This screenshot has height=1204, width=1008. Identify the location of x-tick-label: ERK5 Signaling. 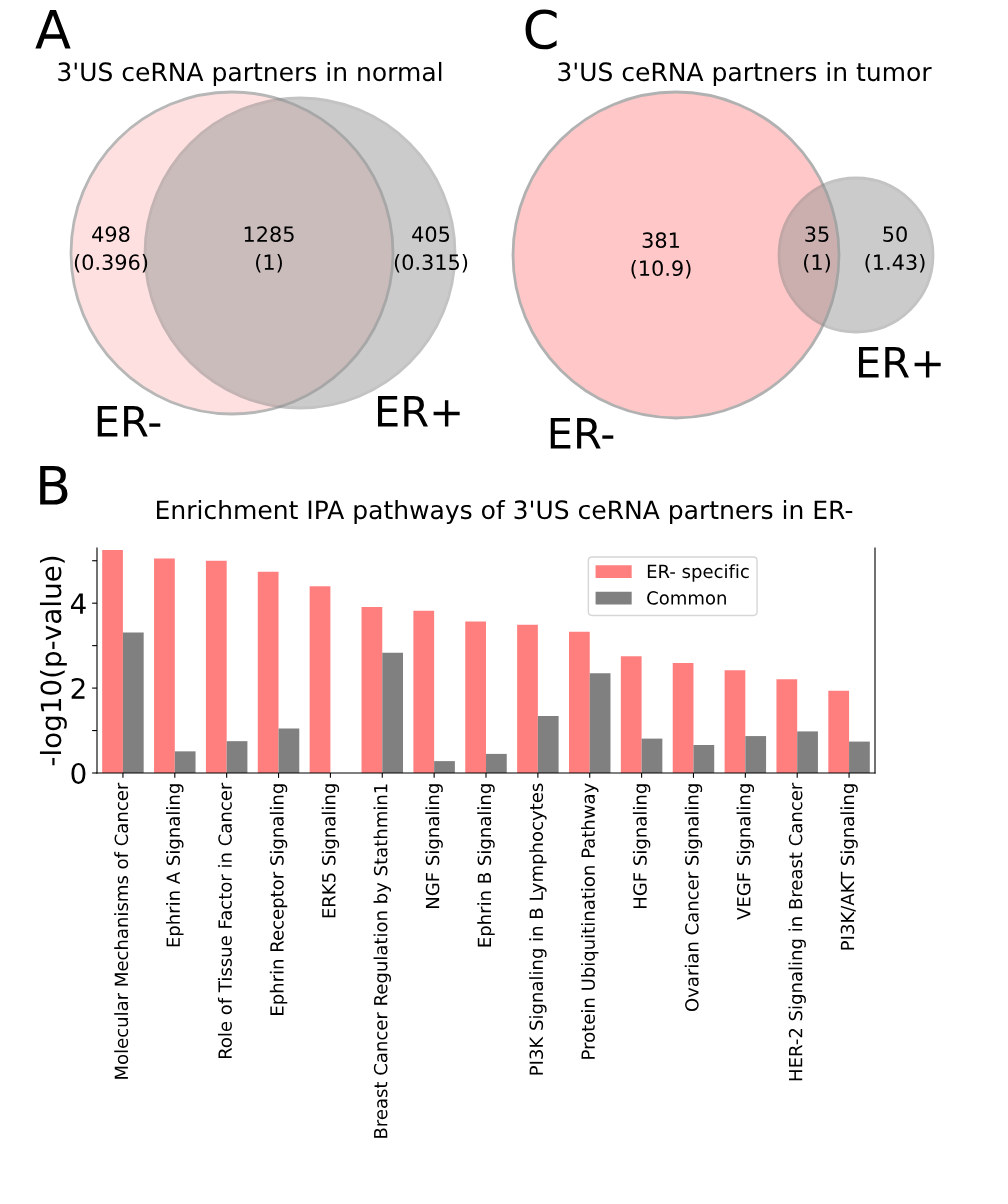
(330, 851).